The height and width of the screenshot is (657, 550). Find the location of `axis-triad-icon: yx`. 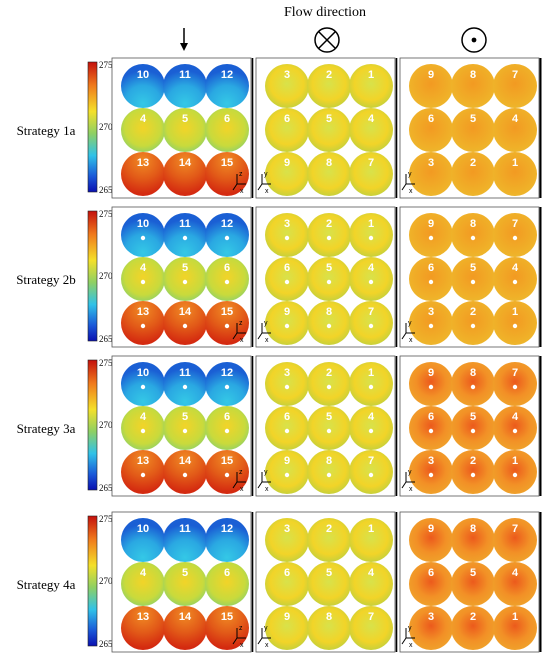

axis-triad-icon: yx is located at coordinates (408, 637).